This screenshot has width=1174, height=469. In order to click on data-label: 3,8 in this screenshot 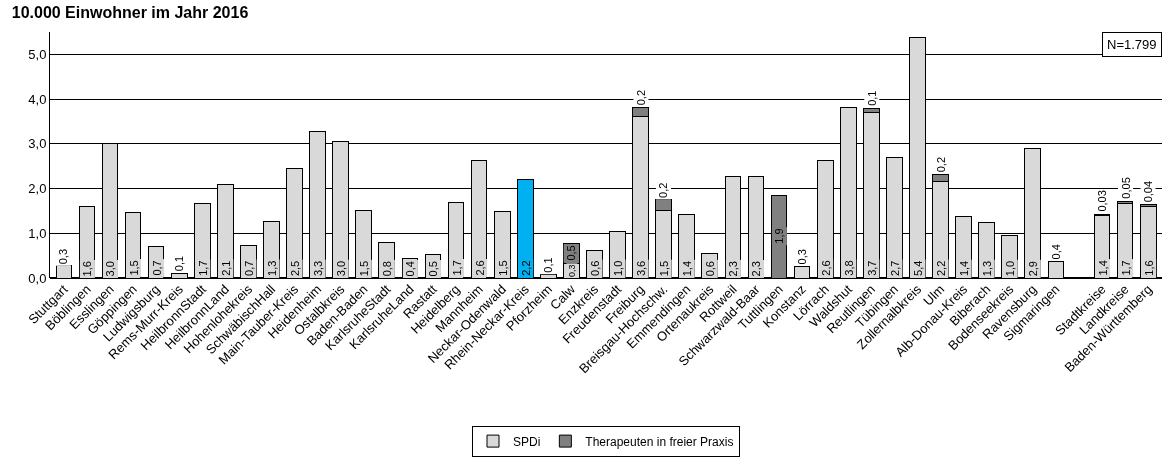, I will do `click(848, 268)`.